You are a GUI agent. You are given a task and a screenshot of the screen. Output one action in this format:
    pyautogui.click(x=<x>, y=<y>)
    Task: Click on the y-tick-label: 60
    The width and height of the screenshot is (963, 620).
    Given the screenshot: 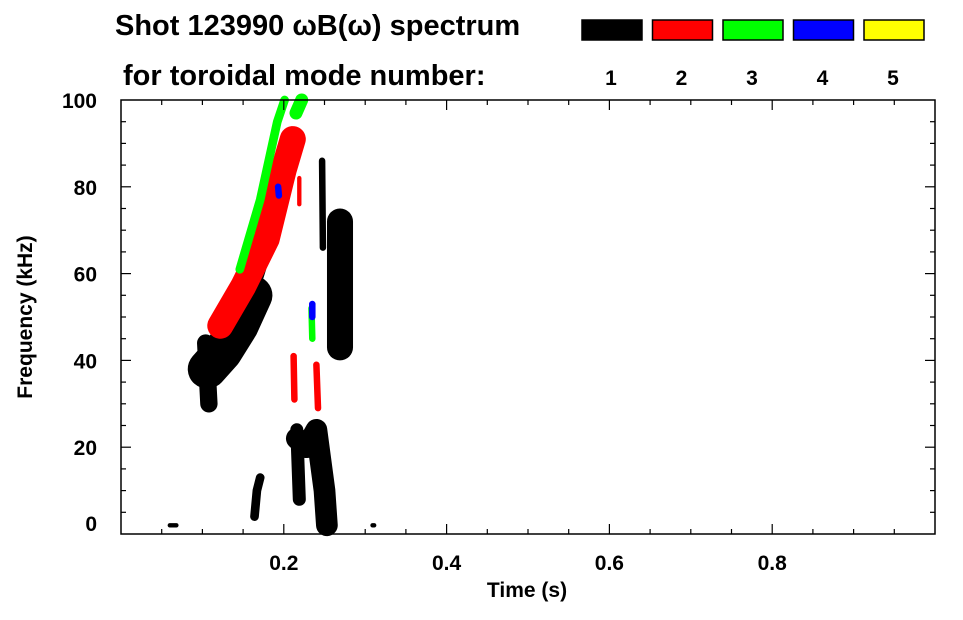 What is the action you would take?
    pyautogui.click(x=85, y=275)
    